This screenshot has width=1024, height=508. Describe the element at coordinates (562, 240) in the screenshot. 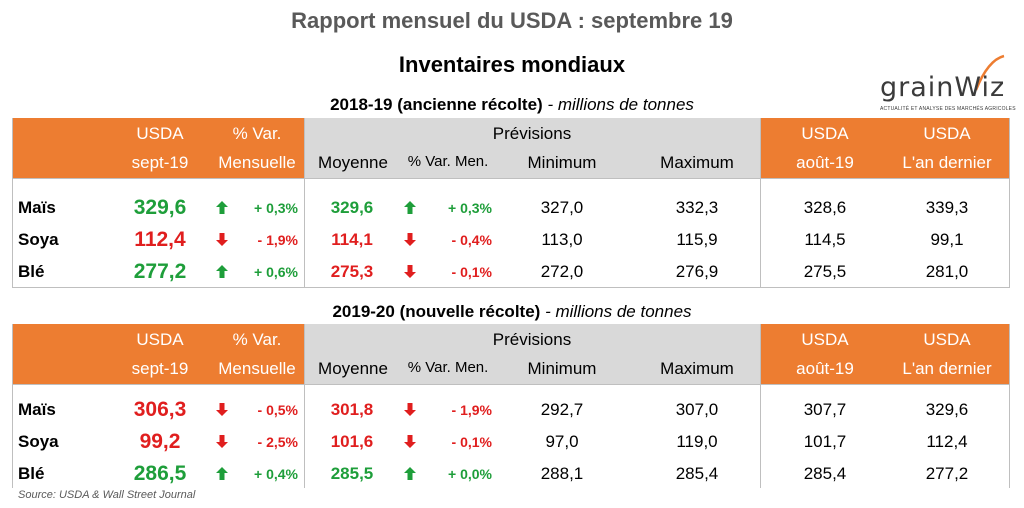

I see `minimum-value: 113,0` at that location.